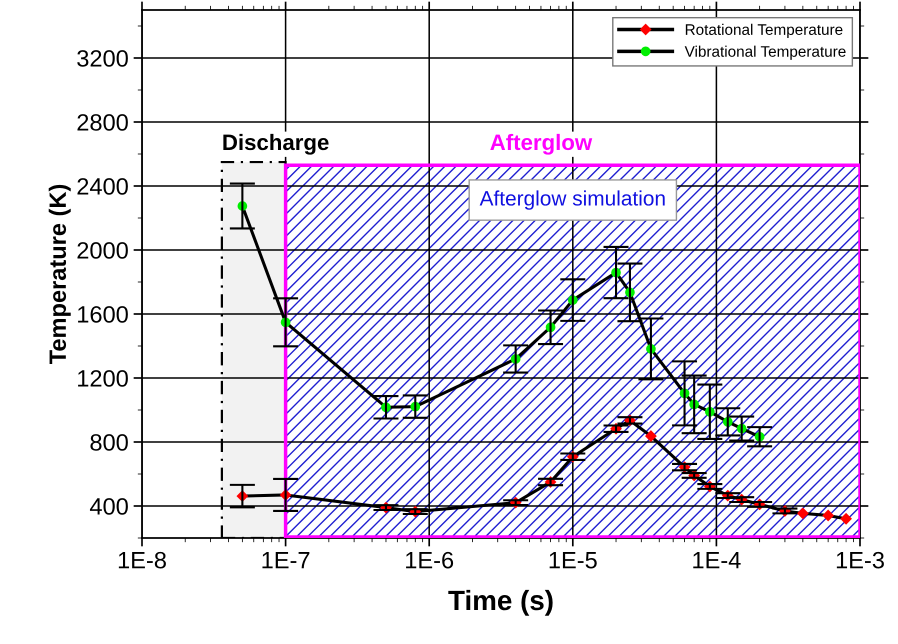 Image resolution: width=898 pixels, height=644 pixels. What do you see at coordinates (573, 560) in the screenshot?
I see `x-tick-label: 1E-5` at bounding box center [573, 560].